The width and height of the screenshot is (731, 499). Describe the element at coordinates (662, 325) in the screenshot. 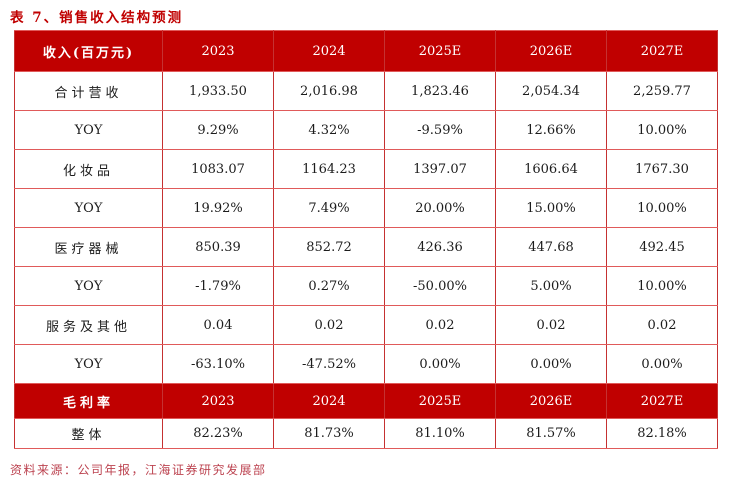

I see `row-value-4: 0.02` at that location.